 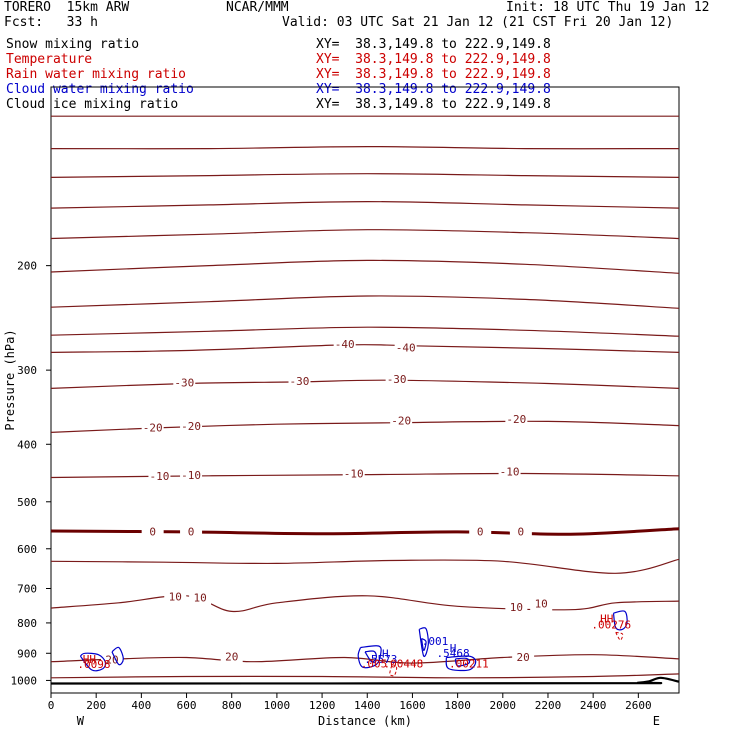 I want to click on x-tick-label: 2200, so click(x=548, y=705).